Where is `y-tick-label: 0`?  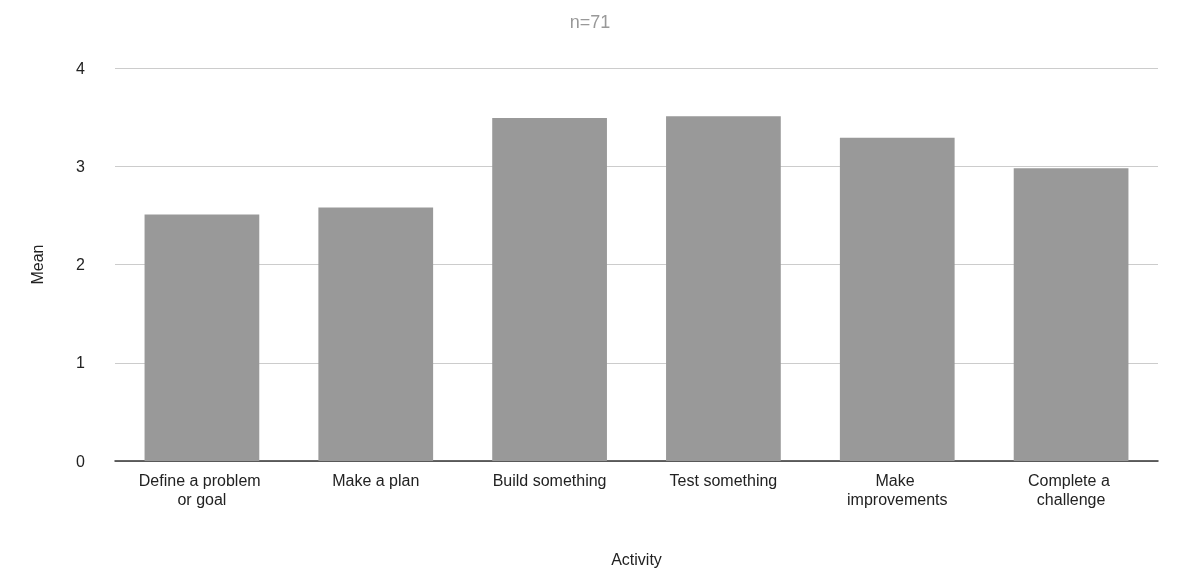
y-tick-label: 0 is located at coordinates (81, 461).